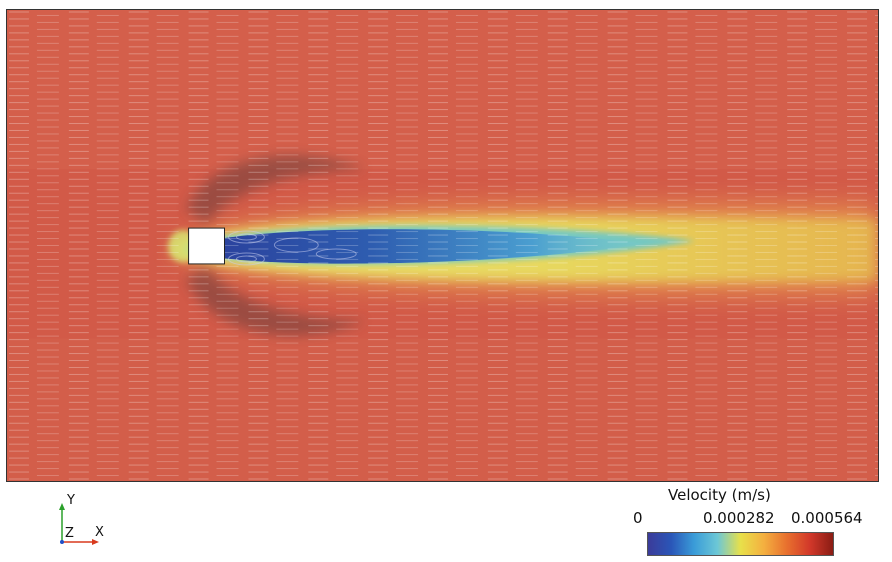 The width and height of the screenshot is (892, 562). What do you see at coordinates (62, 542) in the screenshot?
I see `z-axis-dot` at bounding box center [62, 542].